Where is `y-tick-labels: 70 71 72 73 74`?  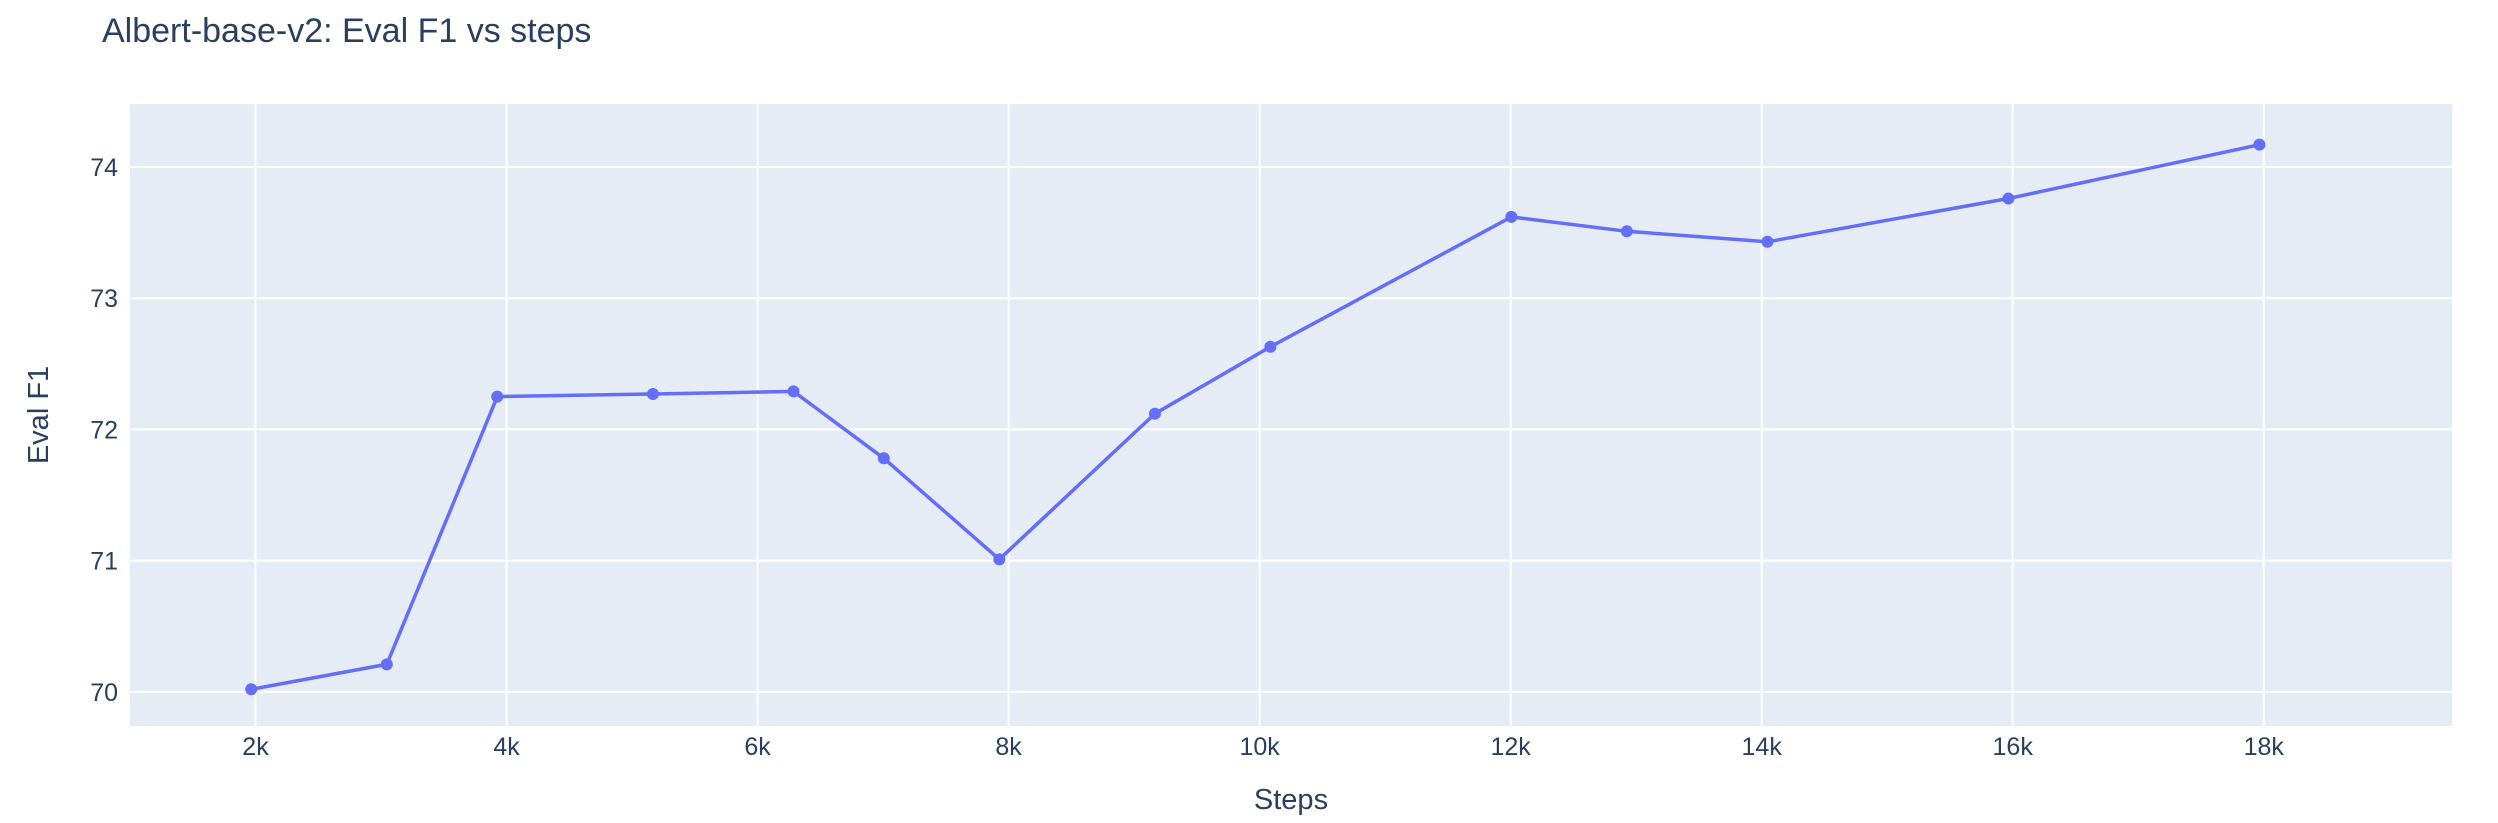
y-tick-labels: 70 71 72 73 74 is located at coordinates (104, 430).